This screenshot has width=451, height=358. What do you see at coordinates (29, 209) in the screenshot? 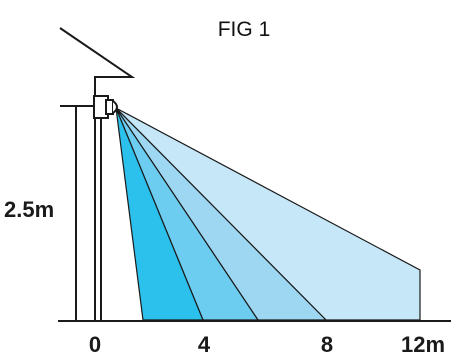
I see `mount-height-label: 2.5m` at bounding box center [29, 209].